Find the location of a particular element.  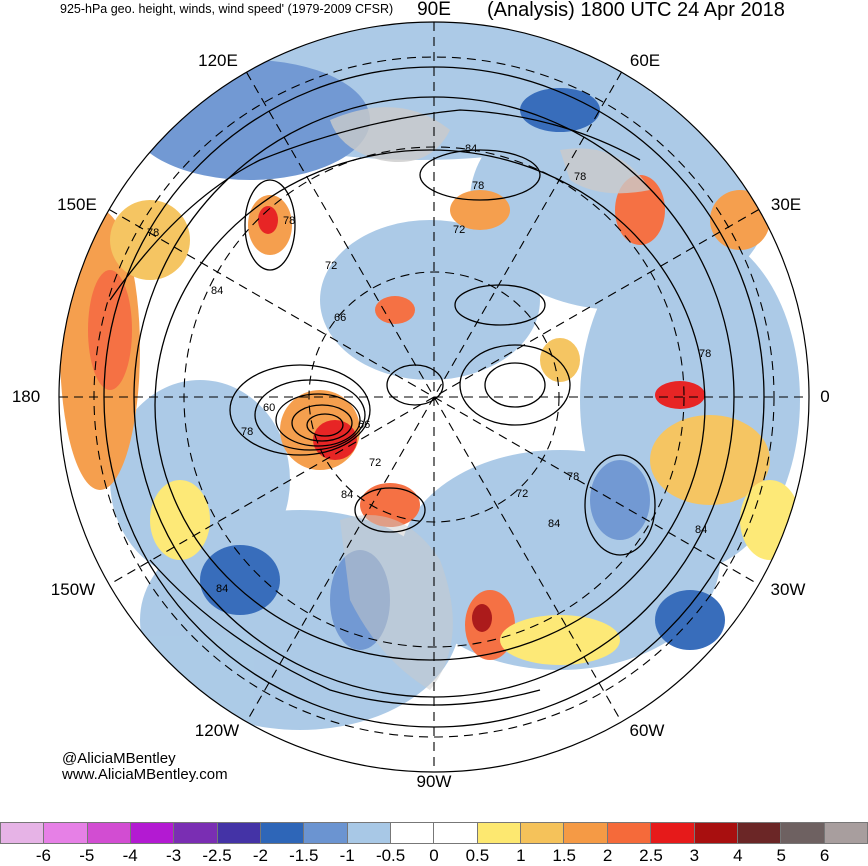

colorbar-tick-label: 5 is located at coordinates (781, 855).